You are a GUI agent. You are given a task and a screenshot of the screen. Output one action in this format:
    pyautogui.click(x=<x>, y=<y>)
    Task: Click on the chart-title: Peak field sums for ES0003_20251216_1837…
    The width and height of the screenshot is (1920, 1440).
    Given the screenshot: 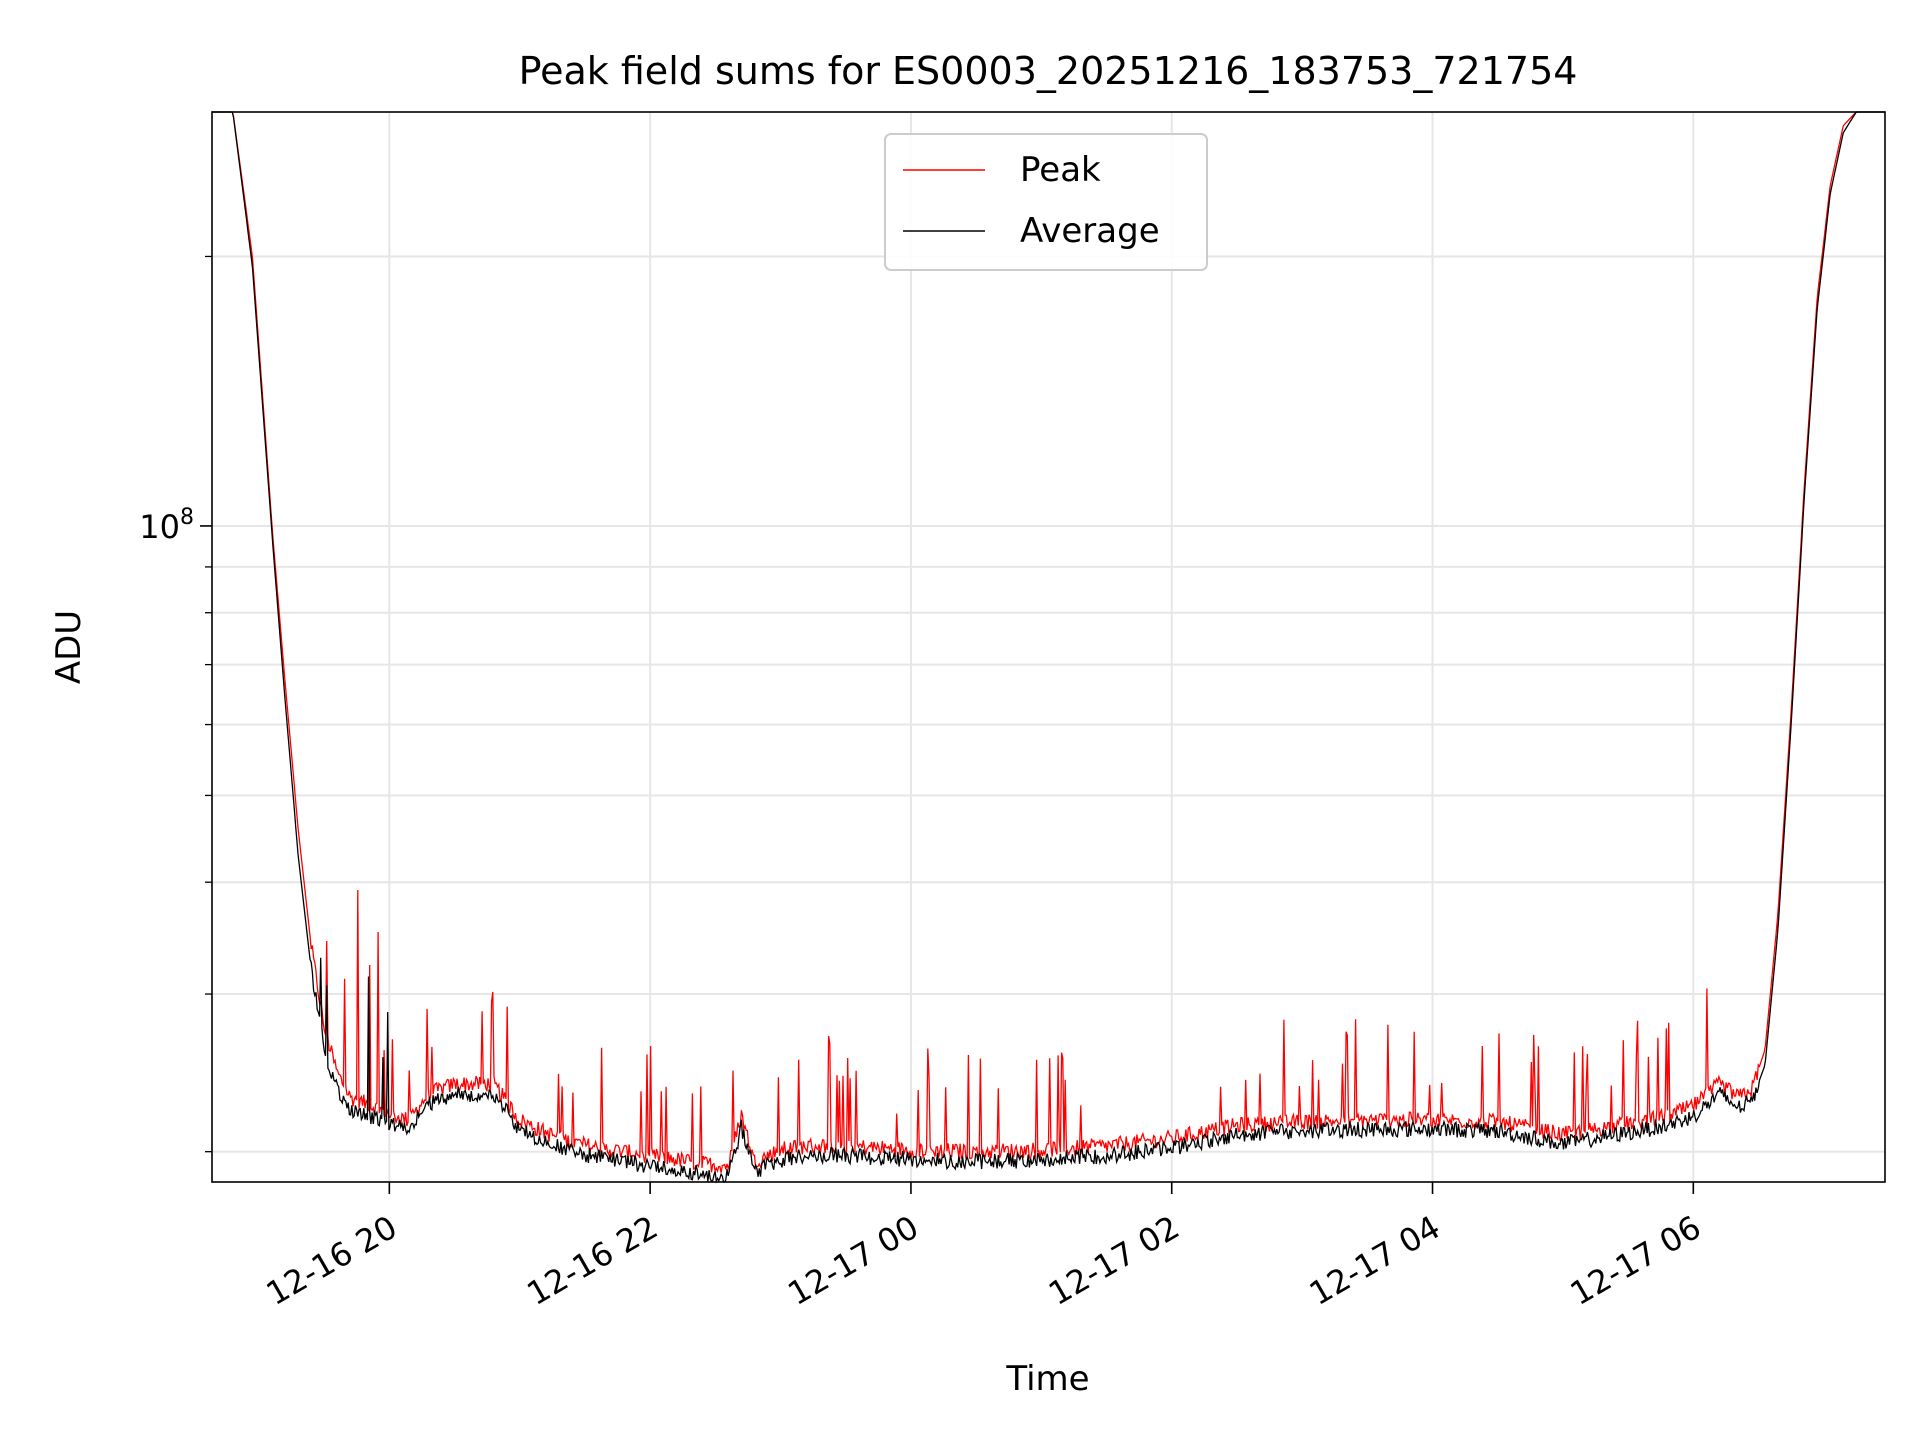 What is the action you would take?
    pyautogui.click(x=1048, y=71)
    